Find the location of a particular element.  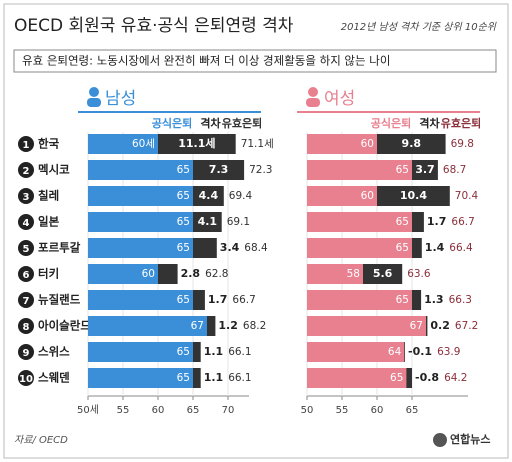

gap-label: 0.2 is located at coordinates (440, 325).